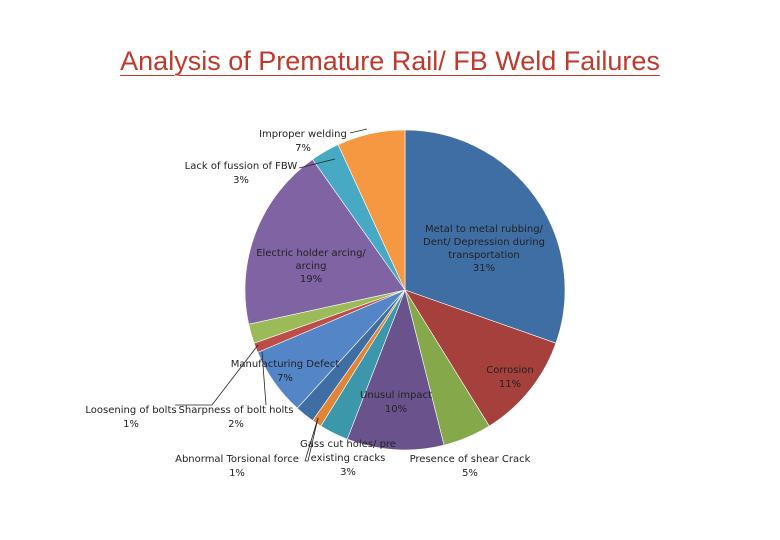 This screenshot has width=780, height=540. I want to click on slice-label: Loosening of bolts 1%, so click(130, 417).